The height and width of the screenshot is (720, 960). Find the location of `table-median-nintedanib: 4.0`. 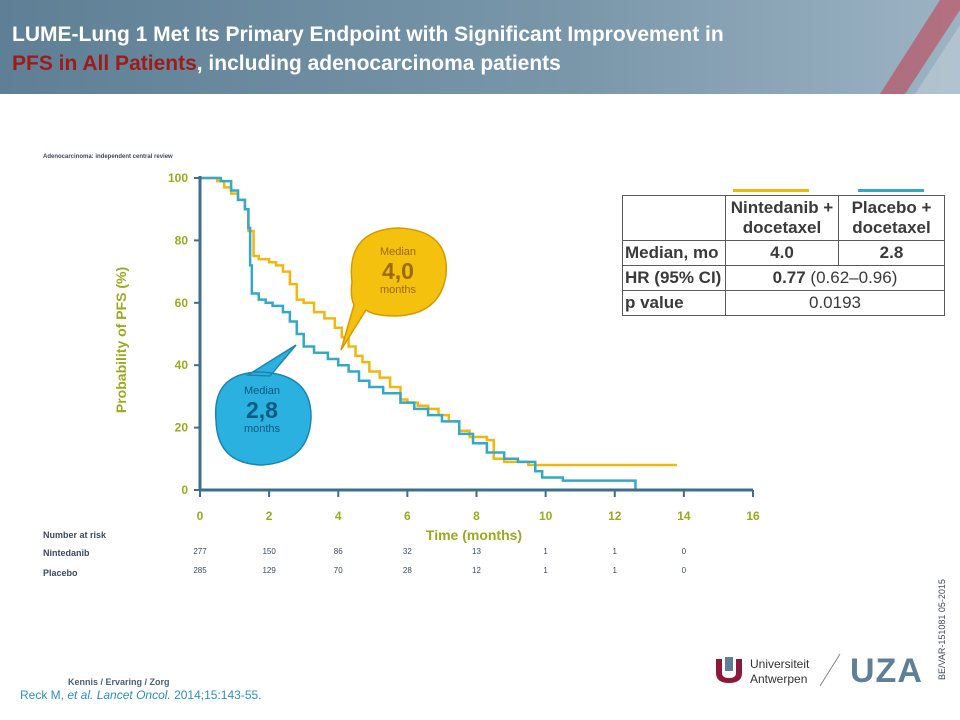

table-median-nintedanib: 4.0 is located at coordinates (782, 253).